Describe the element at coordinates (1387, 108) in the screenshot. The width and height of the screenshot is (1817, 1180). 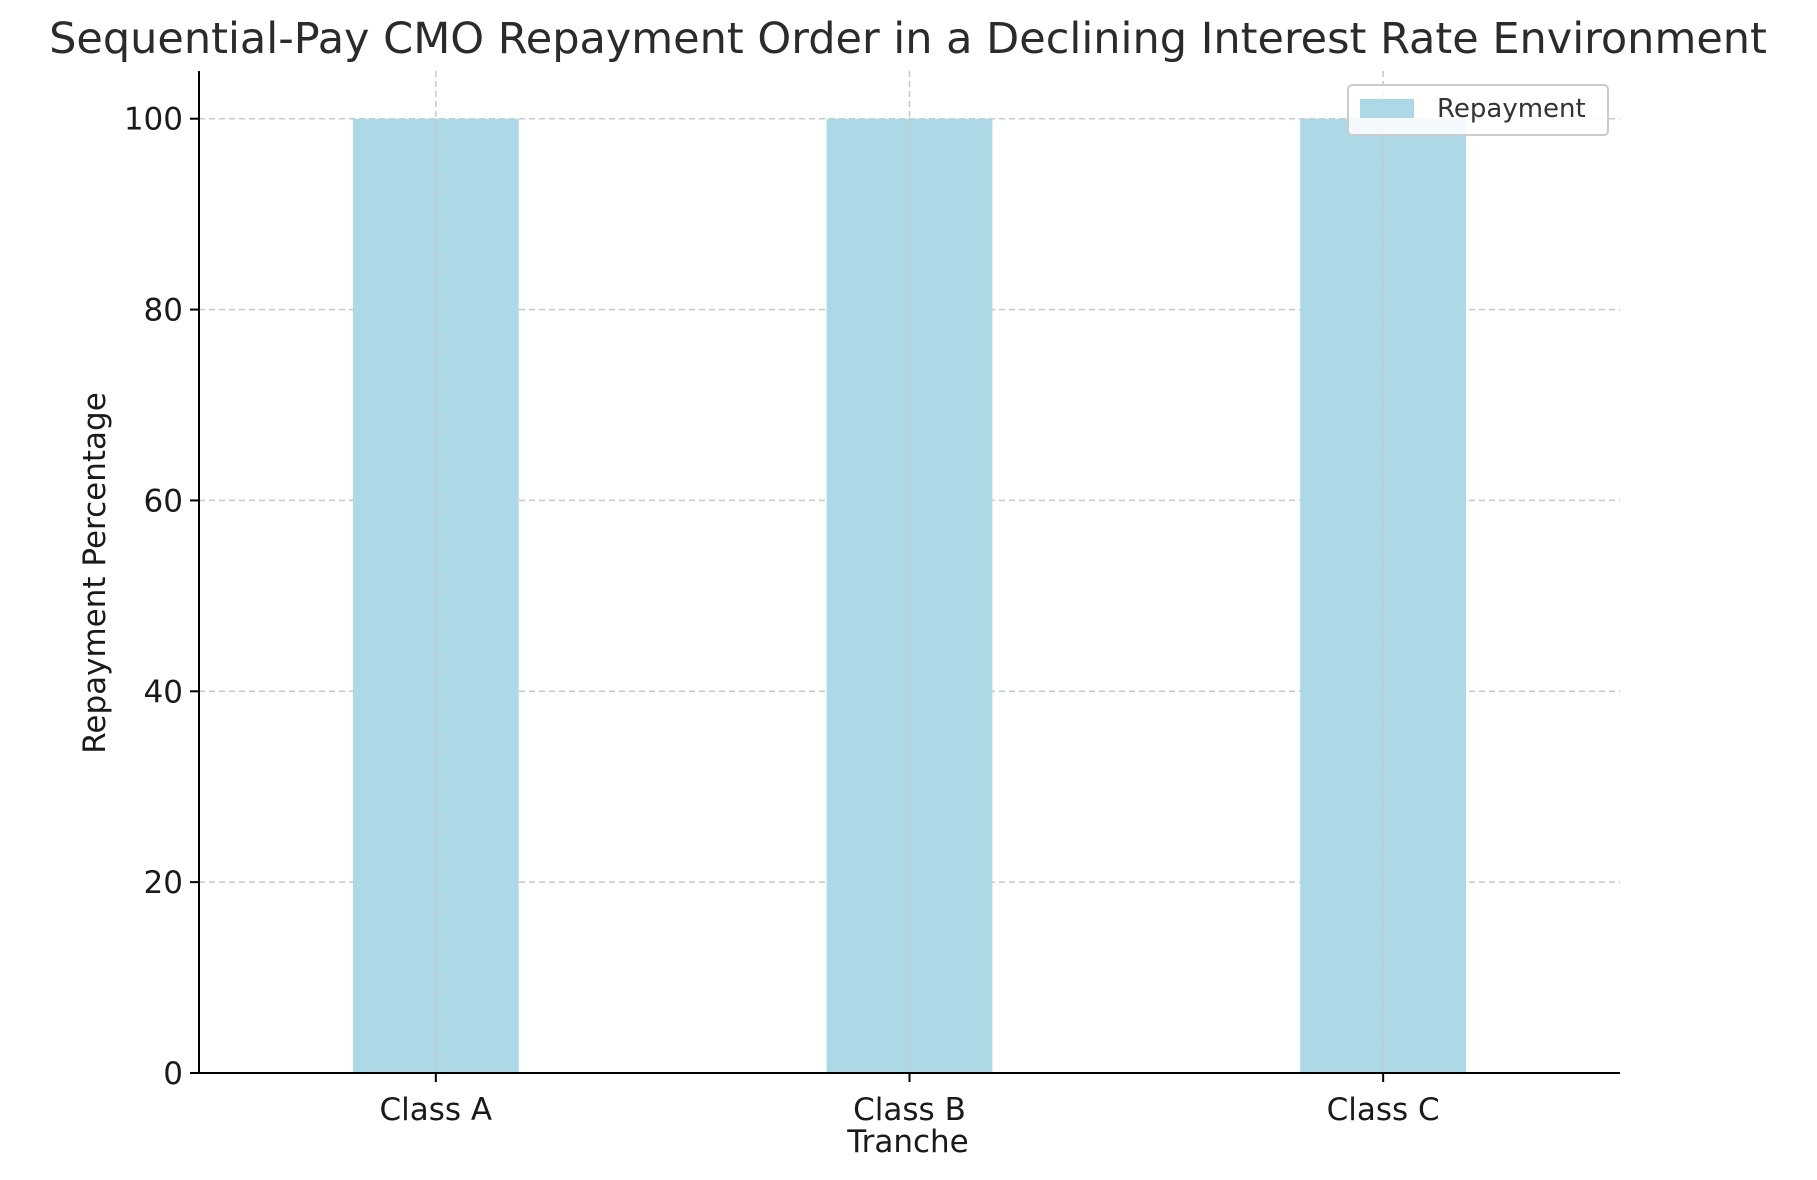
I see `legend-swatch` at that location.